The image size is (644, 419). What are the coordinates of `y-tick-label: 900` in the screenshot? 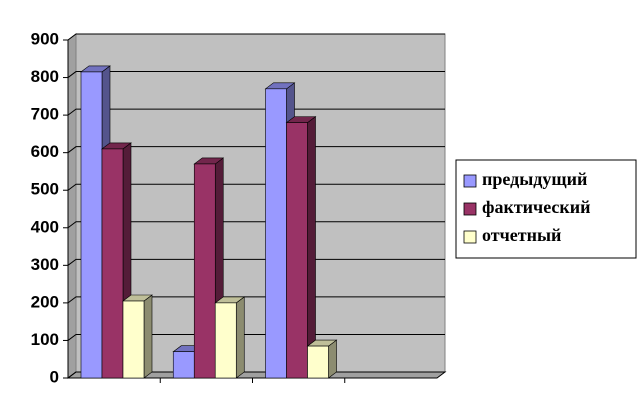 It's located at (45, 38).